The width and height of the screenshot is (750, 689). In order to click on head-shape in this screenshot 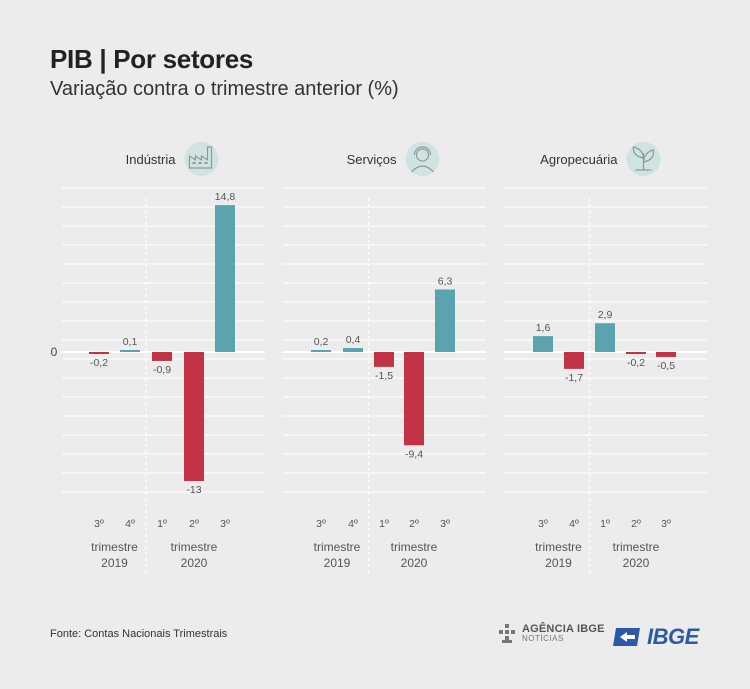, I will do `click(422, 155)`.